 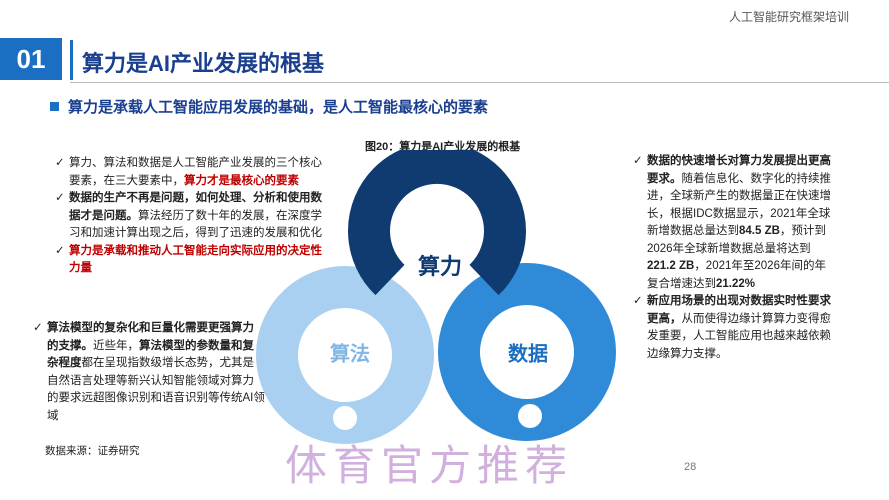 I want to click on text-run: 近些年，, so click(x=116, y=345).